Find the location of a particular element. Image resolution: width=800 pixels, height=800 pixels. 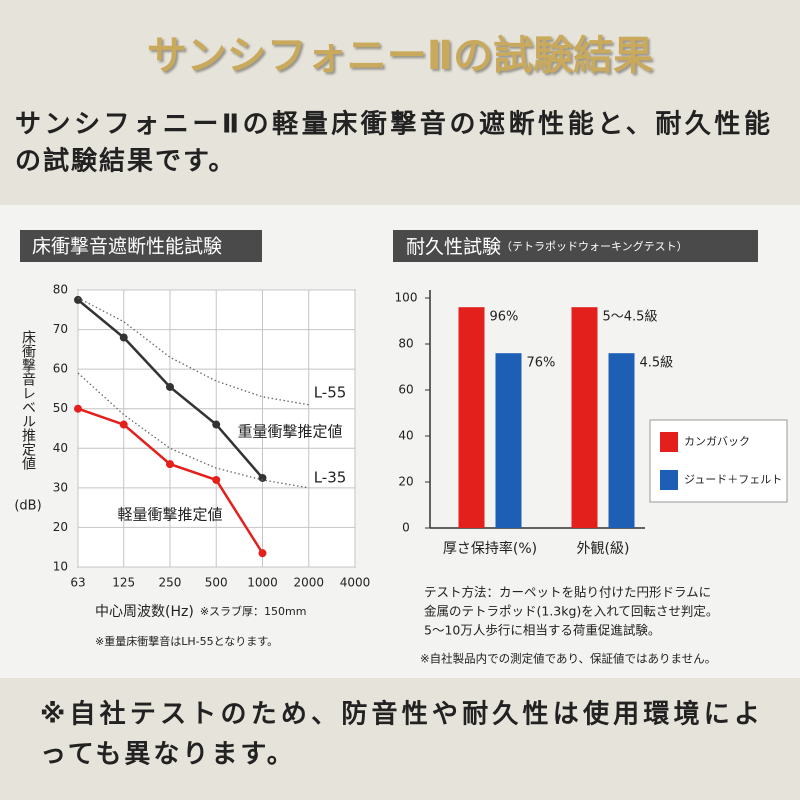

footer-note: っても異なります。 is located at coordinates (168, 755).